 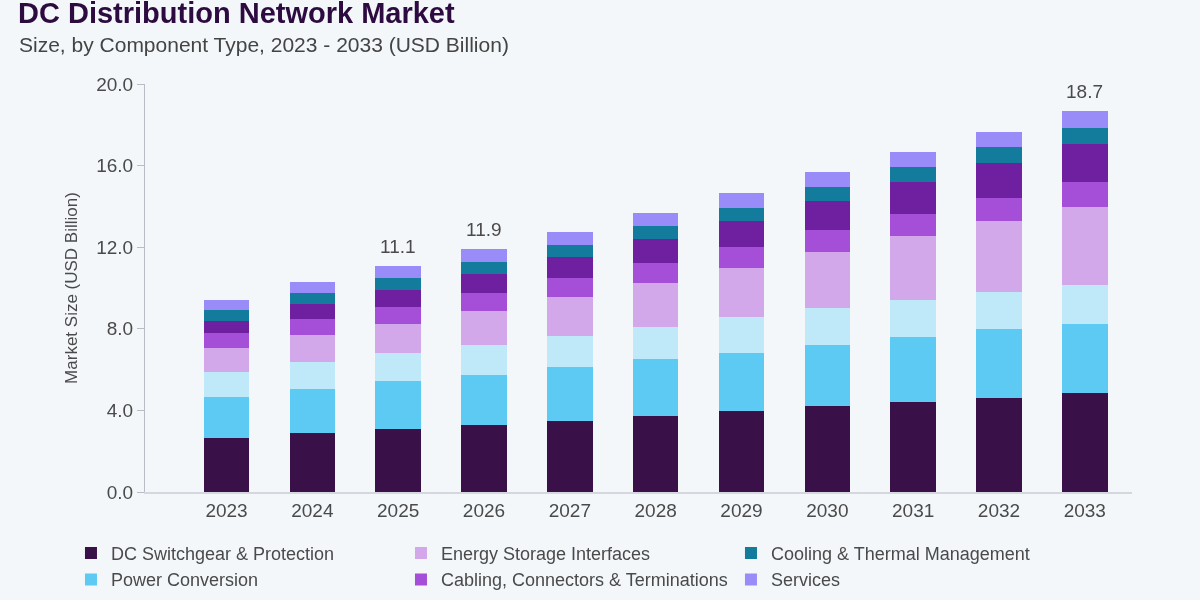 What do you see at coordinates (312, 510) in the screenshot?
I see `x-tick-label: 2024` at bounding box center [312, 510].